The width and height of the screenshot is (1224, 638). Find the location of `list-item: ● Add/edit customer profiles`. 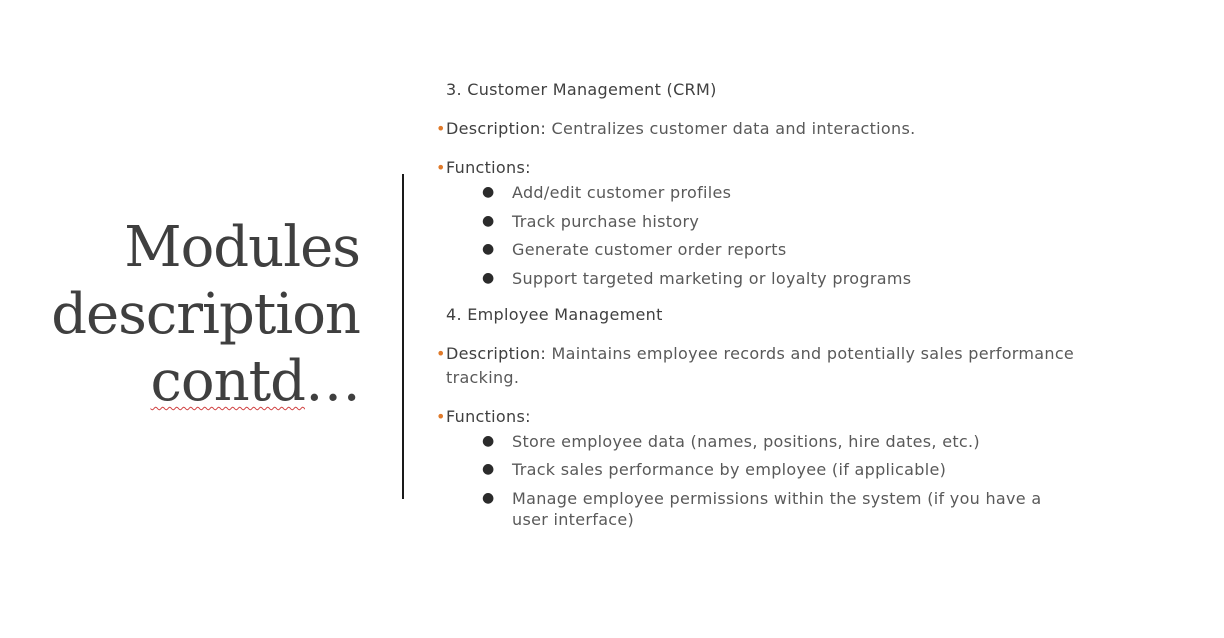

list-item: ● Add/edit customer profiles is located at coordinates (744, 192).